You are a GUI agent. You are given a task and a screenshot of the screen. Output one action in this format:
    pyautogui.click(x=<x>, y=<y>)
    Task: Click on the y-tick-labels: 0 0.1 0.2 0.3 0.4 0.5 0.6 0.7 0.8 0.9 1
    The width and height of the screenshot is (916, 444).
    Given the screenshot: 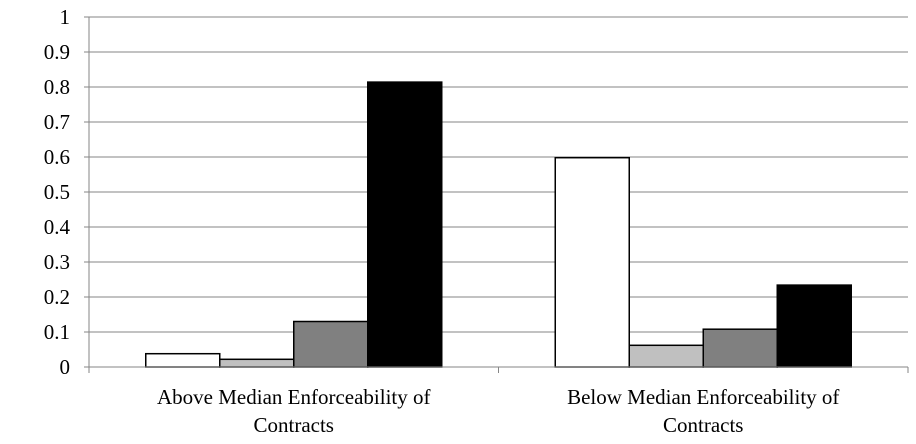 What is the action you would take?
    pyautogui.click(x=57, y=192)
    